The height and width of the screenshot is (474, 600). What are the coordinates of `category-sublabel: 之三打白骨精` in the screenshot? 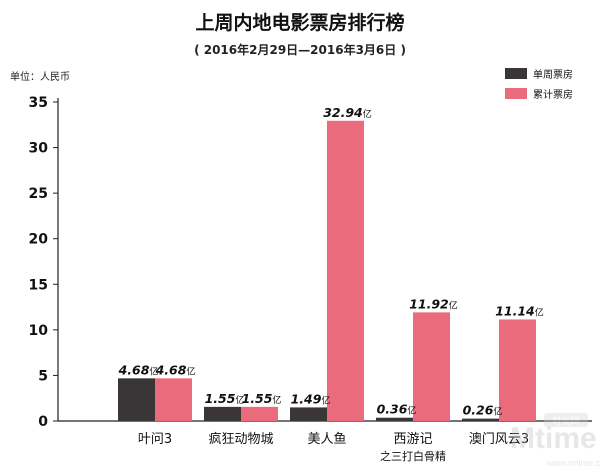 It's located at (413, 456).